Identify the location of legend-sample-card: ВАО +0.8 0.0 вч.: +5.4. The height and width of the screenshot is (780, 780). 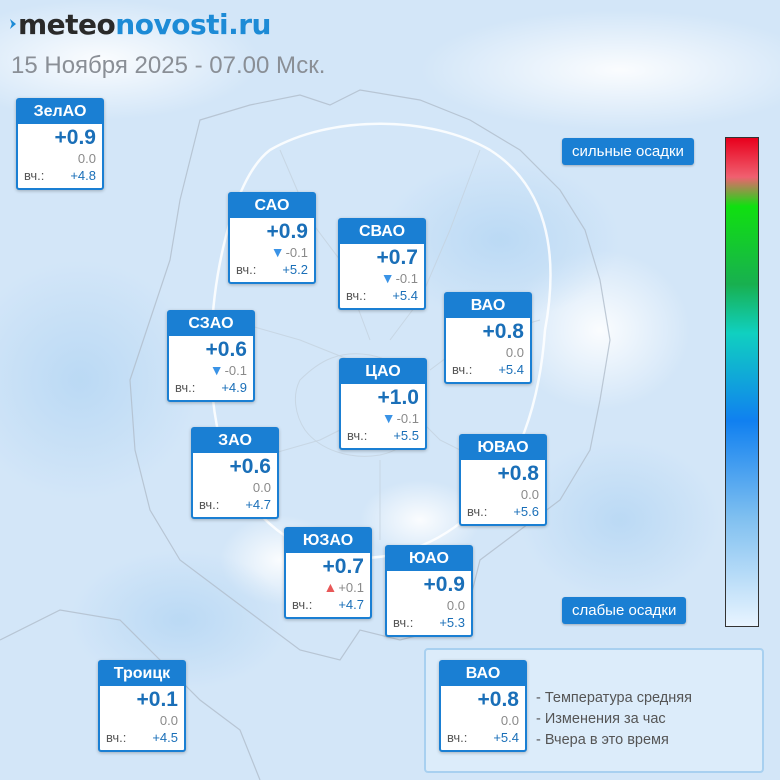
(483, 706).